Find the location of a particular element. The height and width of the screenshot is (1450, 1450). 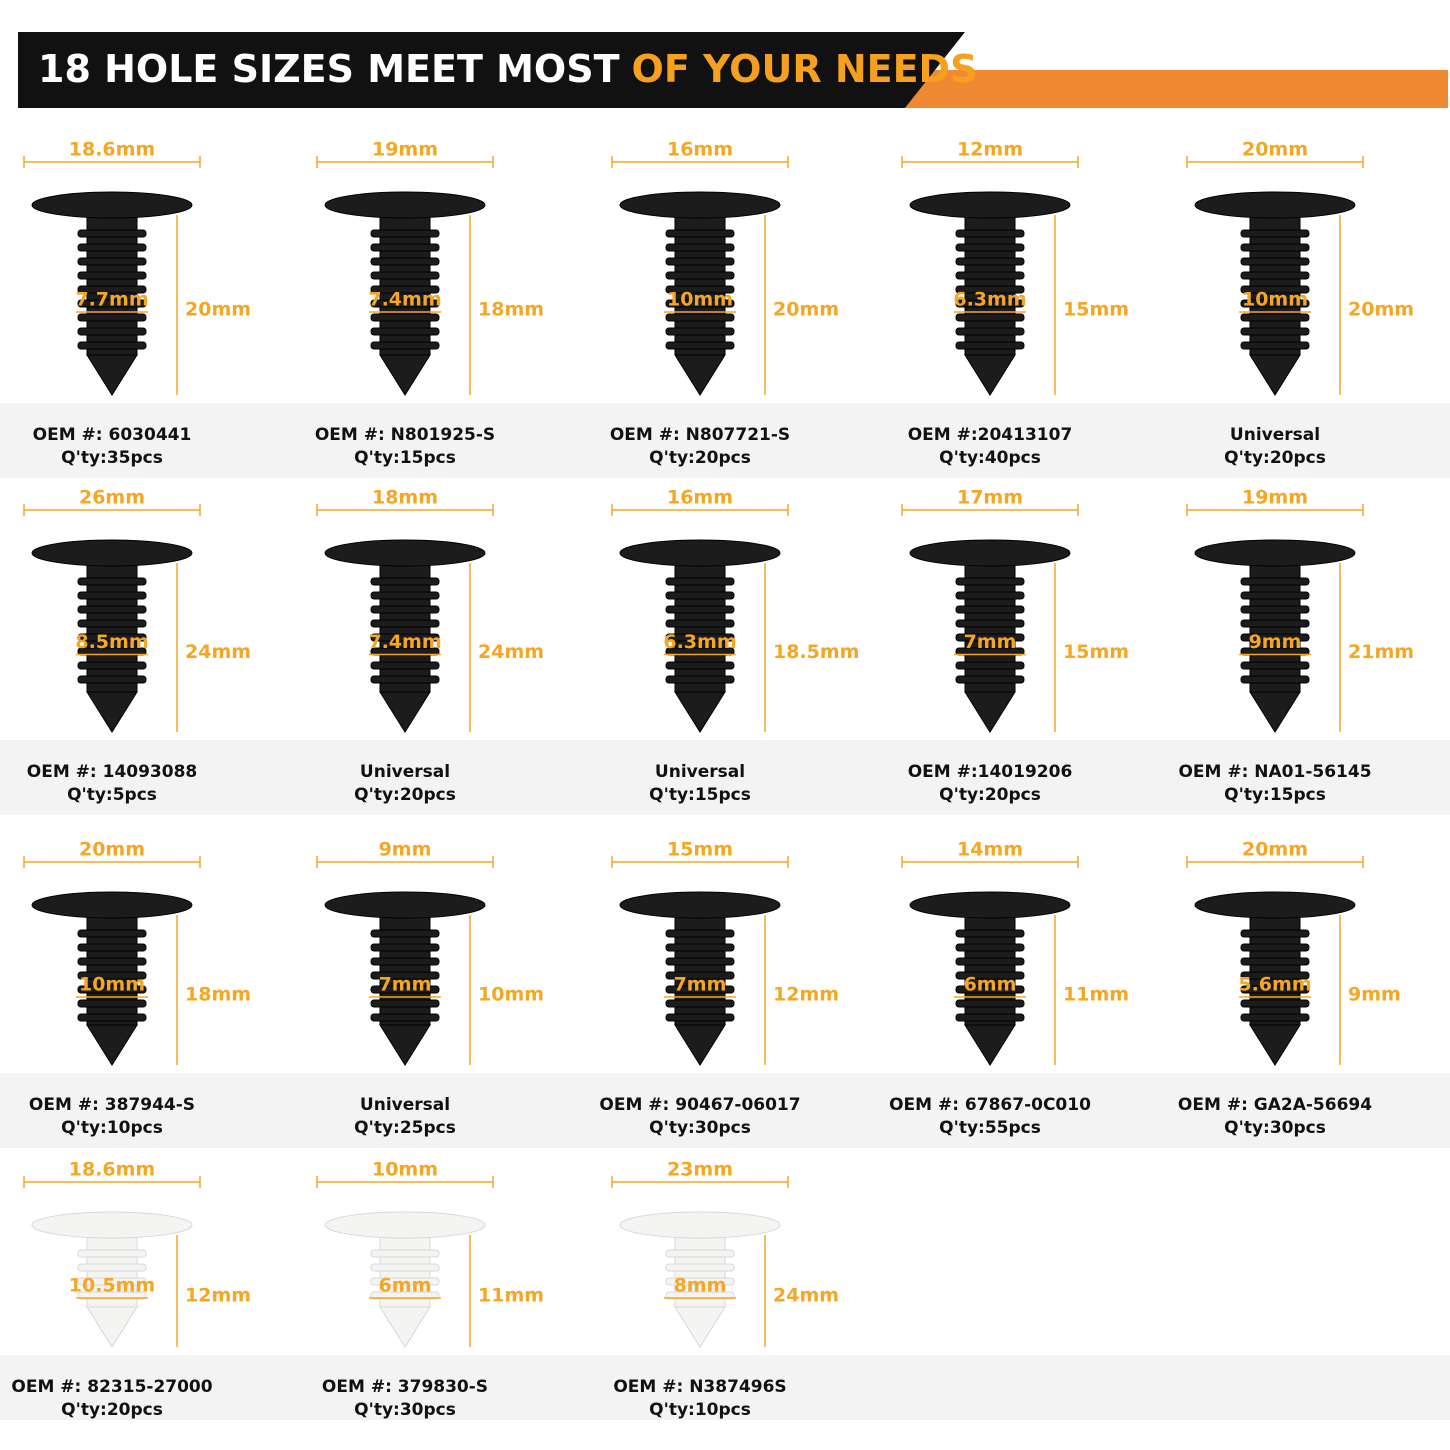

oem-label: Universal is located at coordinates (700, 772).